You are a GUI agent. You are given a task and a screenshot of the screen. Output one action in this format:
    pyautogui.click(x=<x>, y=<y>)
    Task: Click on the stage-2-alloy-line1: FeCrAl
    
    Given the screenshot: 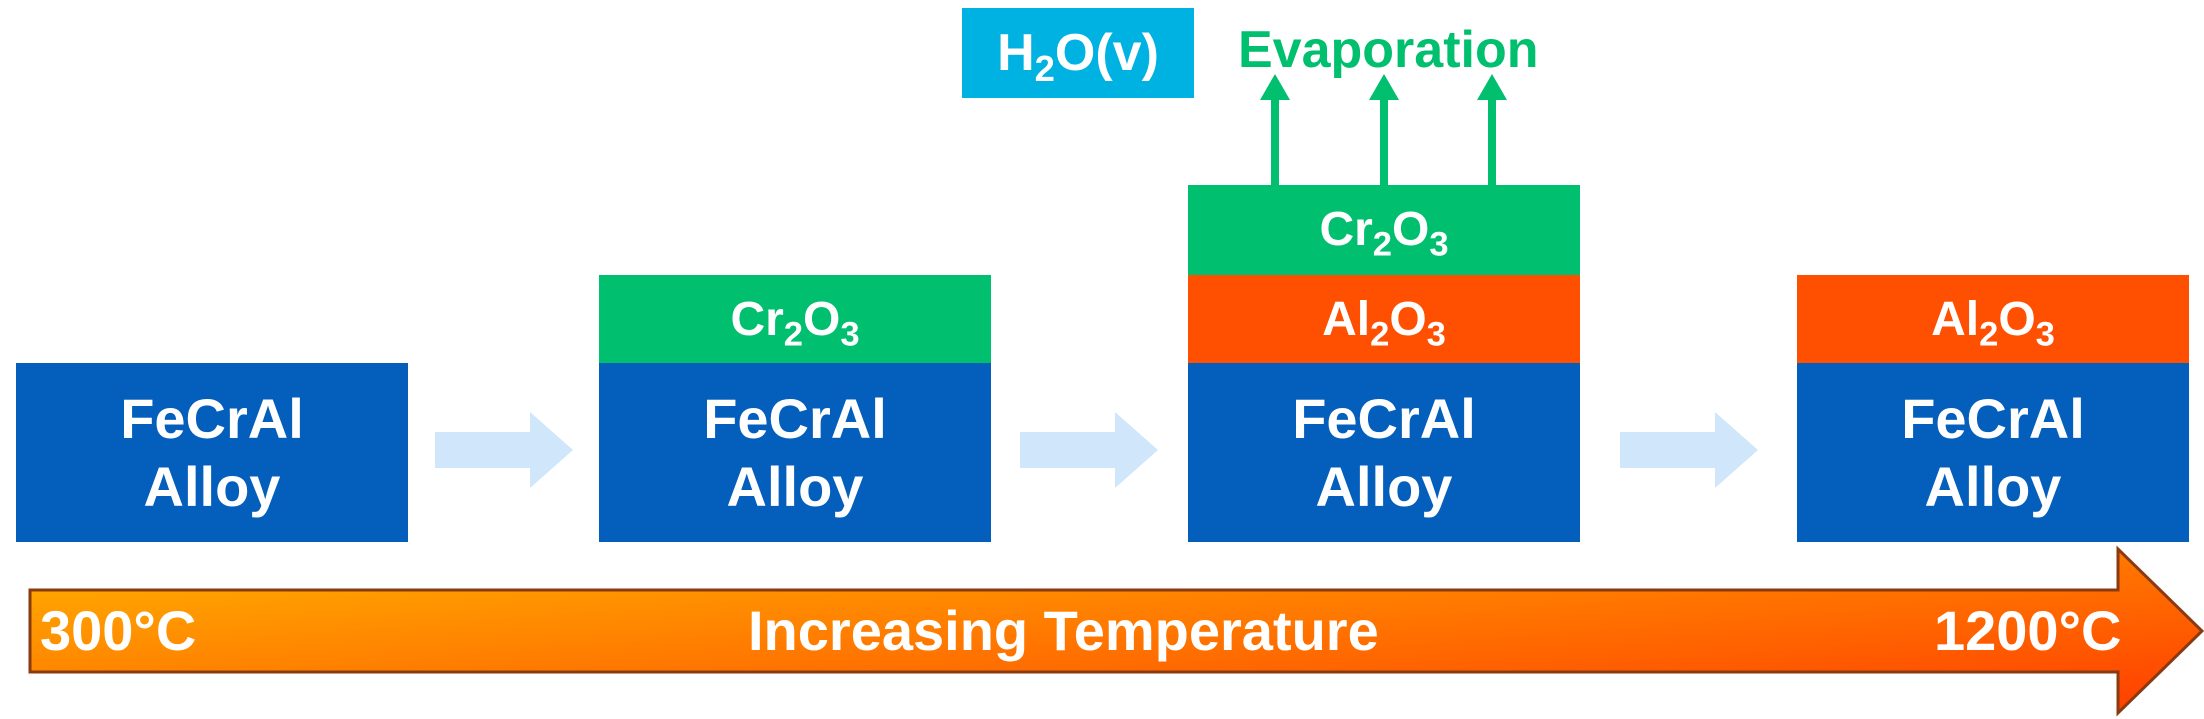 What is the action you would take?
    pyautogui.click(x=795, y=419)
    